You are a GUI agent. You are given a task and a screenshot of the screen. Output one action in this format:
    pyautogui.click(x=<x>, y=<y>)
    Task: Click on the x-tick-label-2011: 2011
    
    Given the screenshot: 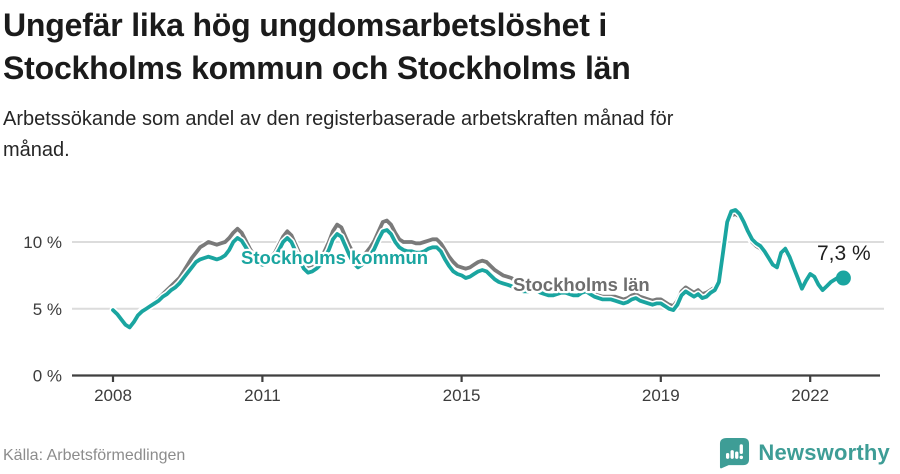 What is the action you would take?
    pyautogui.click(x=262, y=395)
    